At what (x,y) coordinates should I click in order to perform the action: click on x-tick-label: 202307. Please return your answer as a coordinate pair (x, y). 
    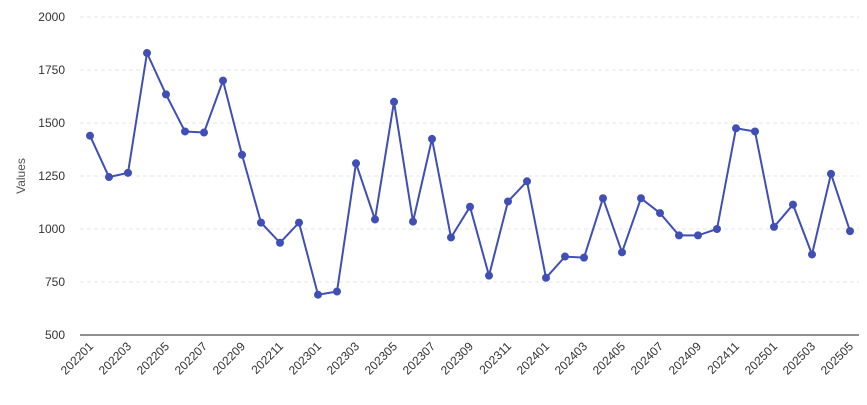
    Looking at the image, I should click on (419, 358).